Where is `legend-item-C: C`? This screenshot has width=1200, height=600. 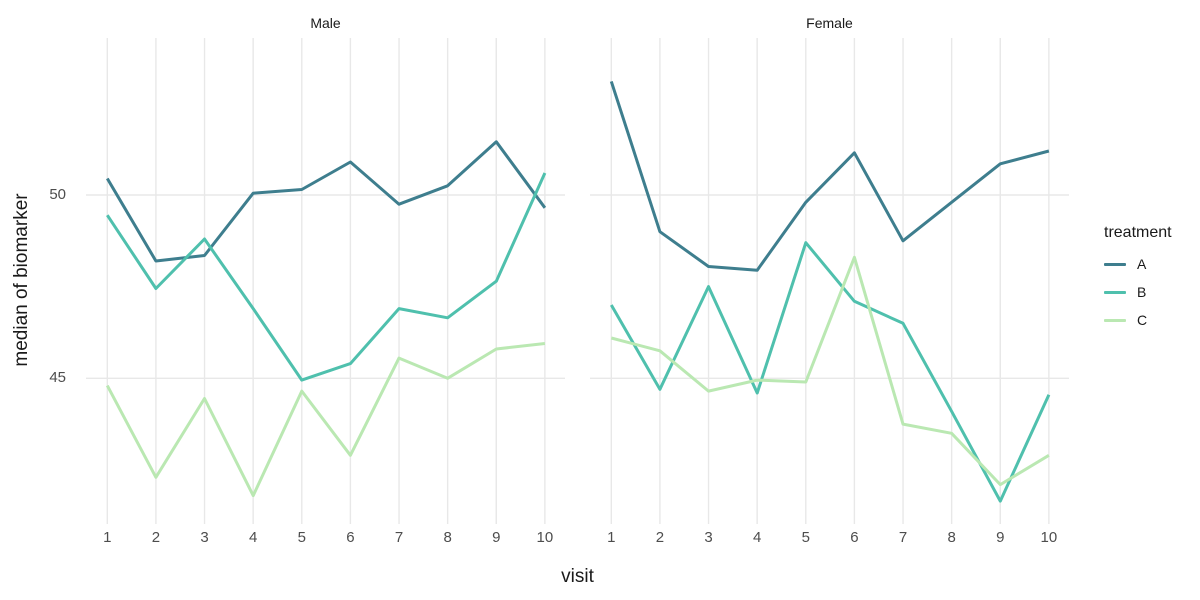
legend-item-C: C is located at coordinates (1138, 320).